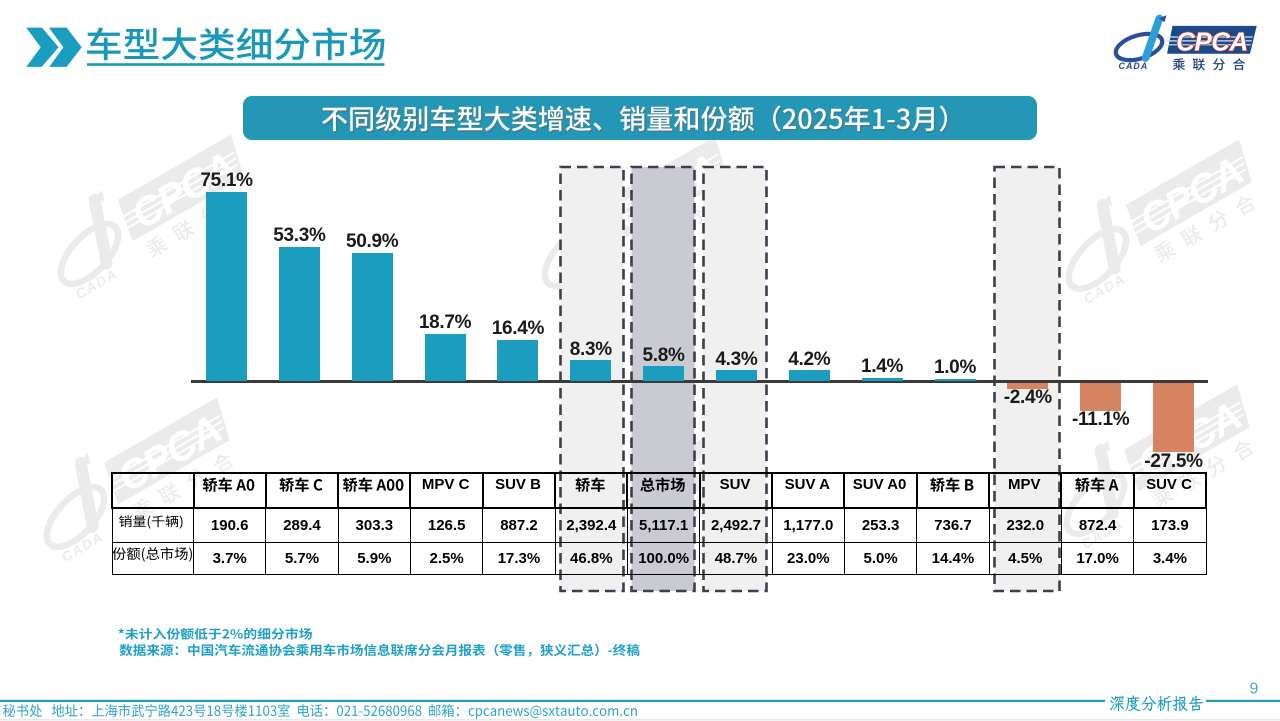 This screenshot has height=721, width=1280. I want to click on svg-text: CPCA, so click(1212, 42).